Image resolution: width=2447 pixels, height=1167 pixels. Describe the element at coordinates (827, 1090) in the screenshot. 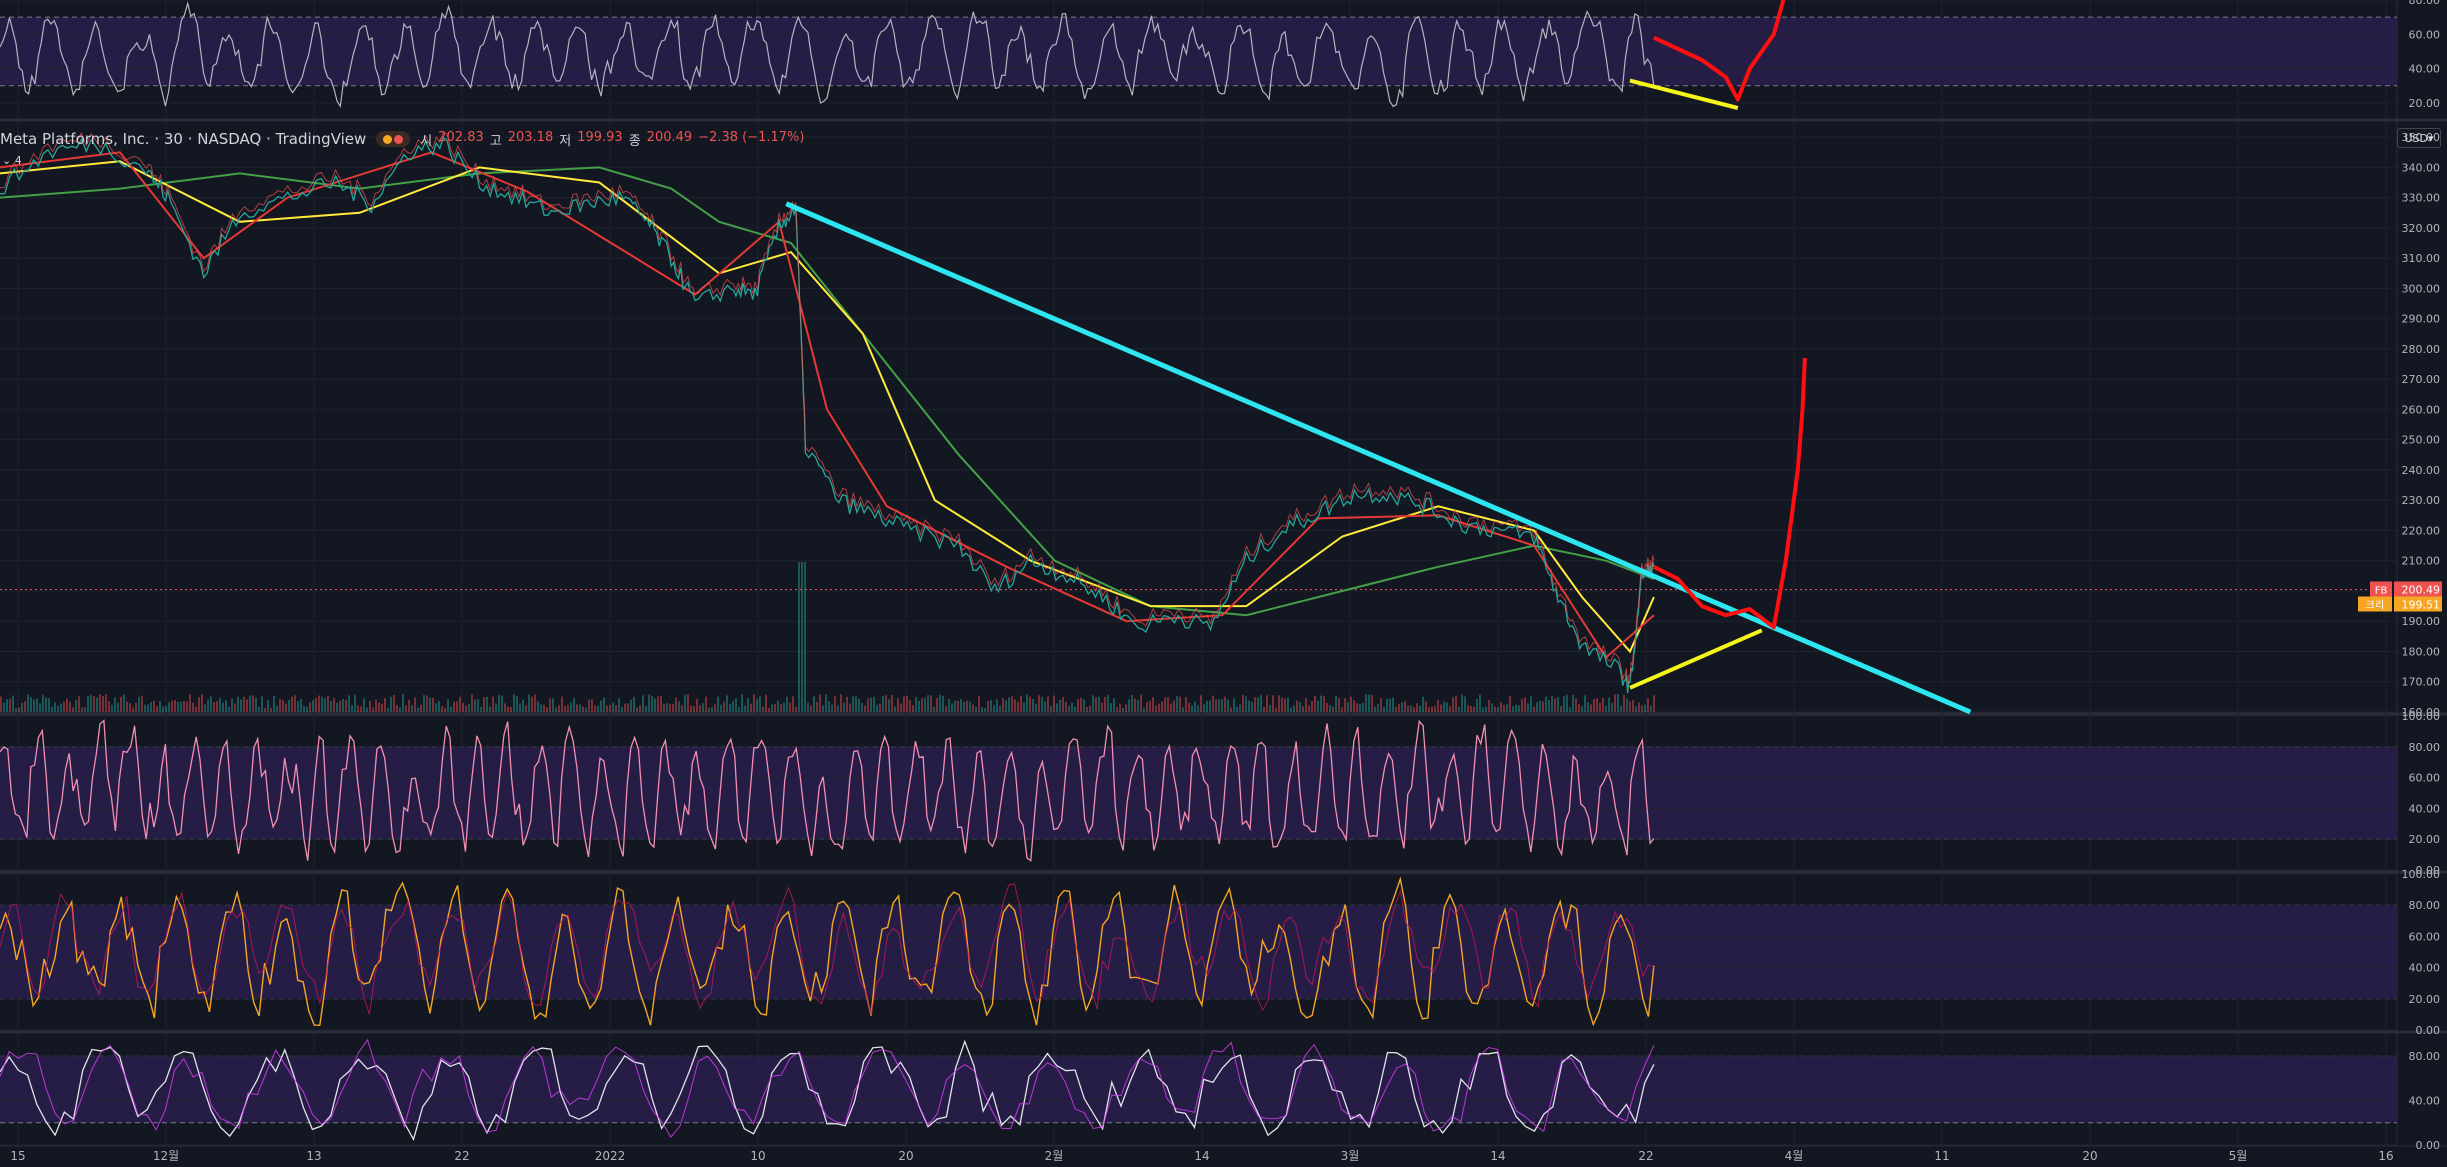

I see `stoch-k-line` at that location.